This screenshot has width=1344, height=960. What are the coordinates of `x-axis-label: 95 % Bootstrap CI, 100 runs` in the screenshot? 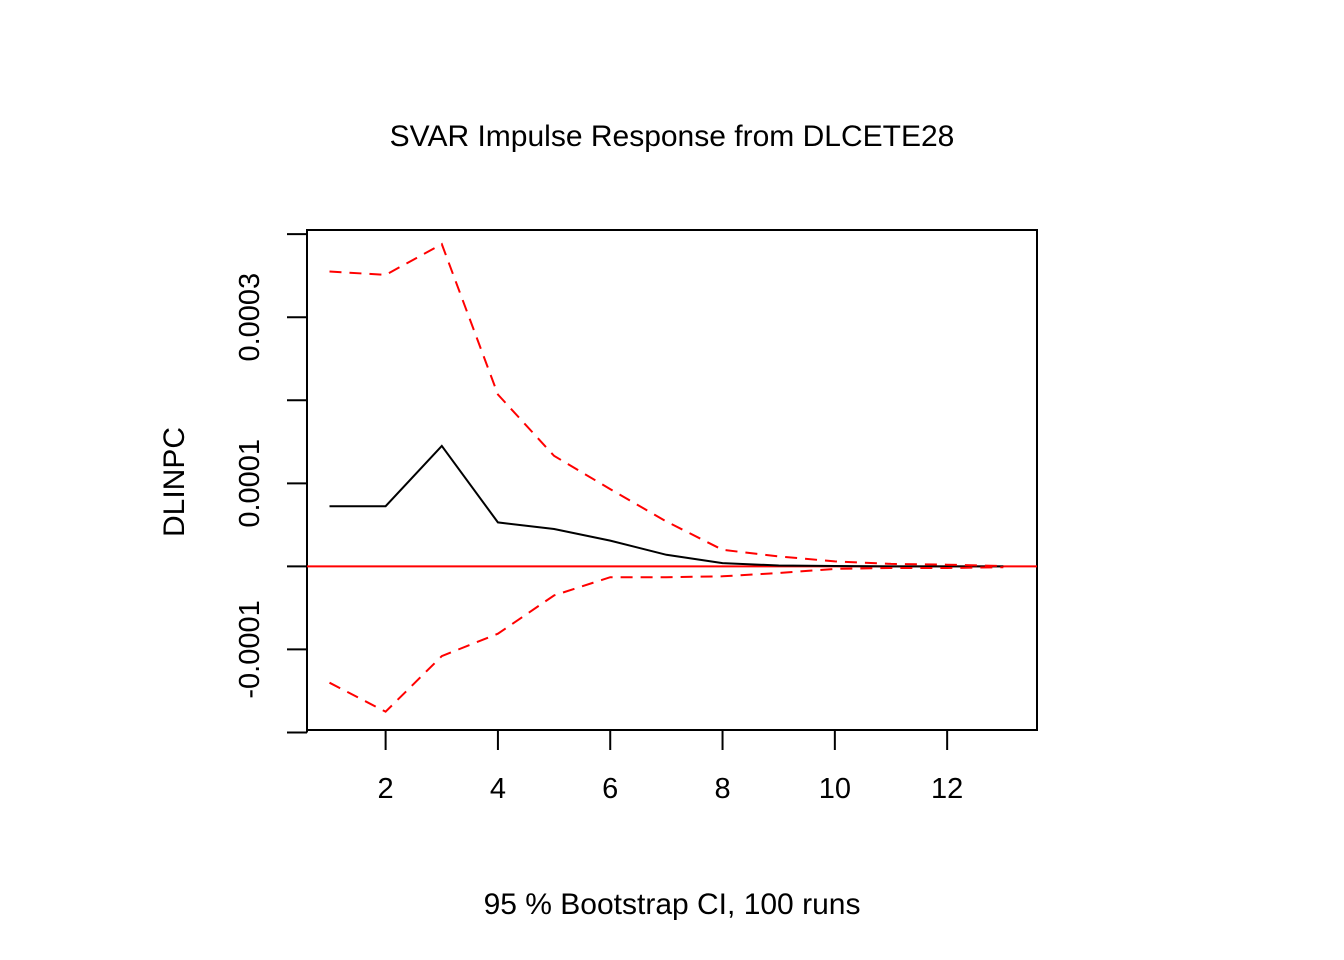 It's located at (672, 904).